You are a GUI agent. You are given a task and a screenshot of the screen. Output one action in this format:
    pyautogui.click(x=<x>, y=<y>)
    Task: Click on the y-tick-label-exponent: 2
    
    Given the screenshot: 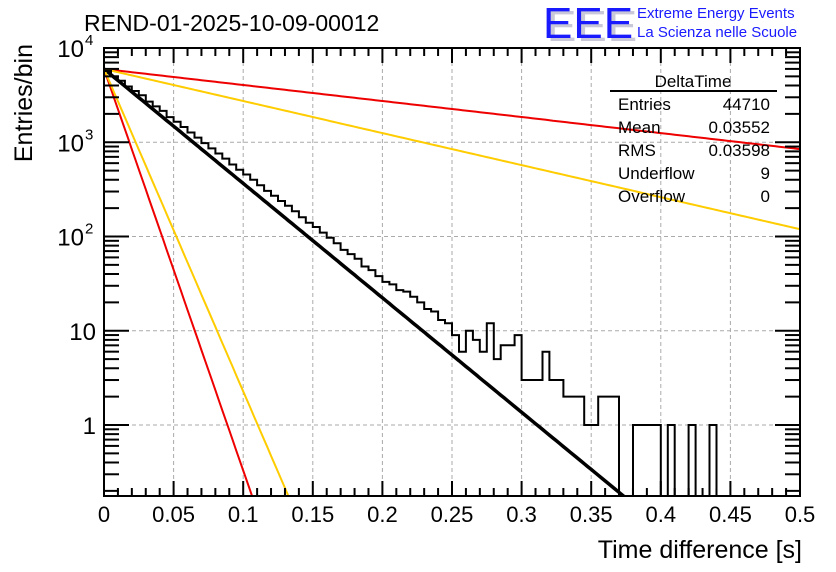 What is the action you would take?
    pyautogui.click(x=89, y=229)
    